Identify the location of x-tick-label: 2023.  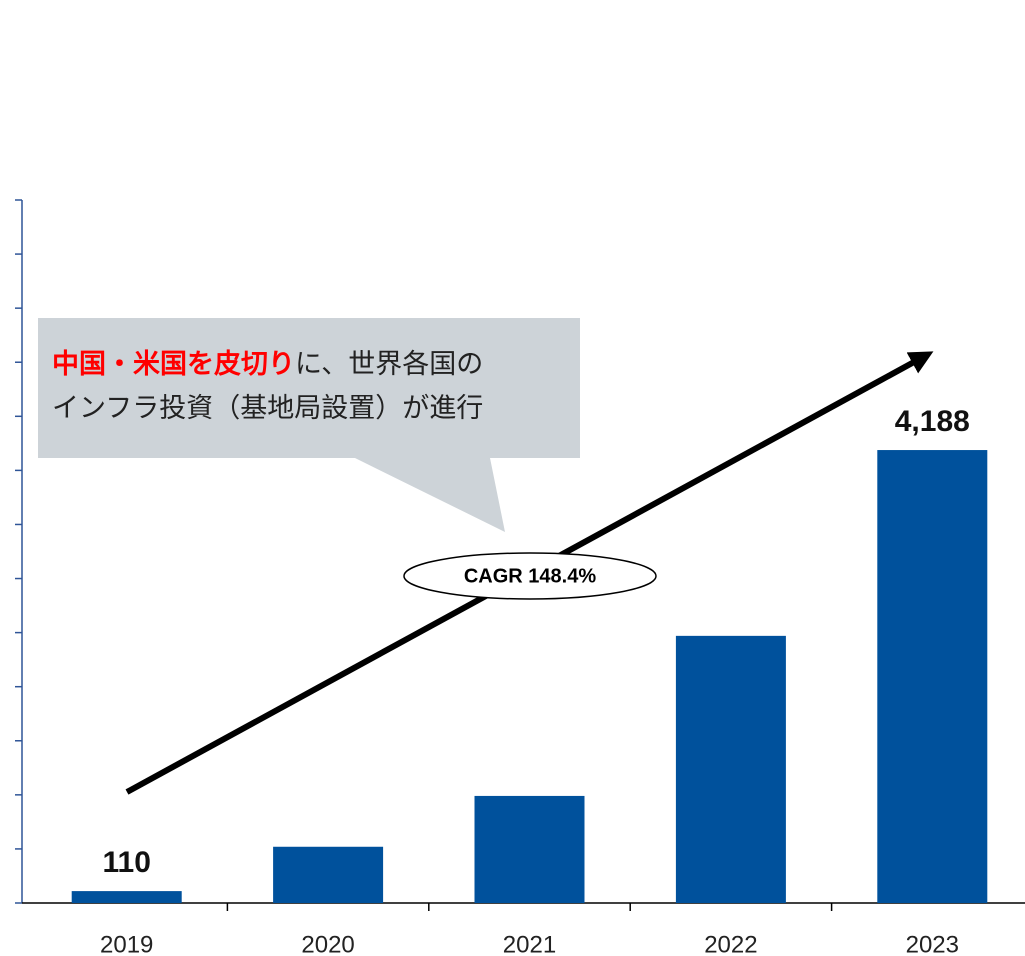
(932, 943).